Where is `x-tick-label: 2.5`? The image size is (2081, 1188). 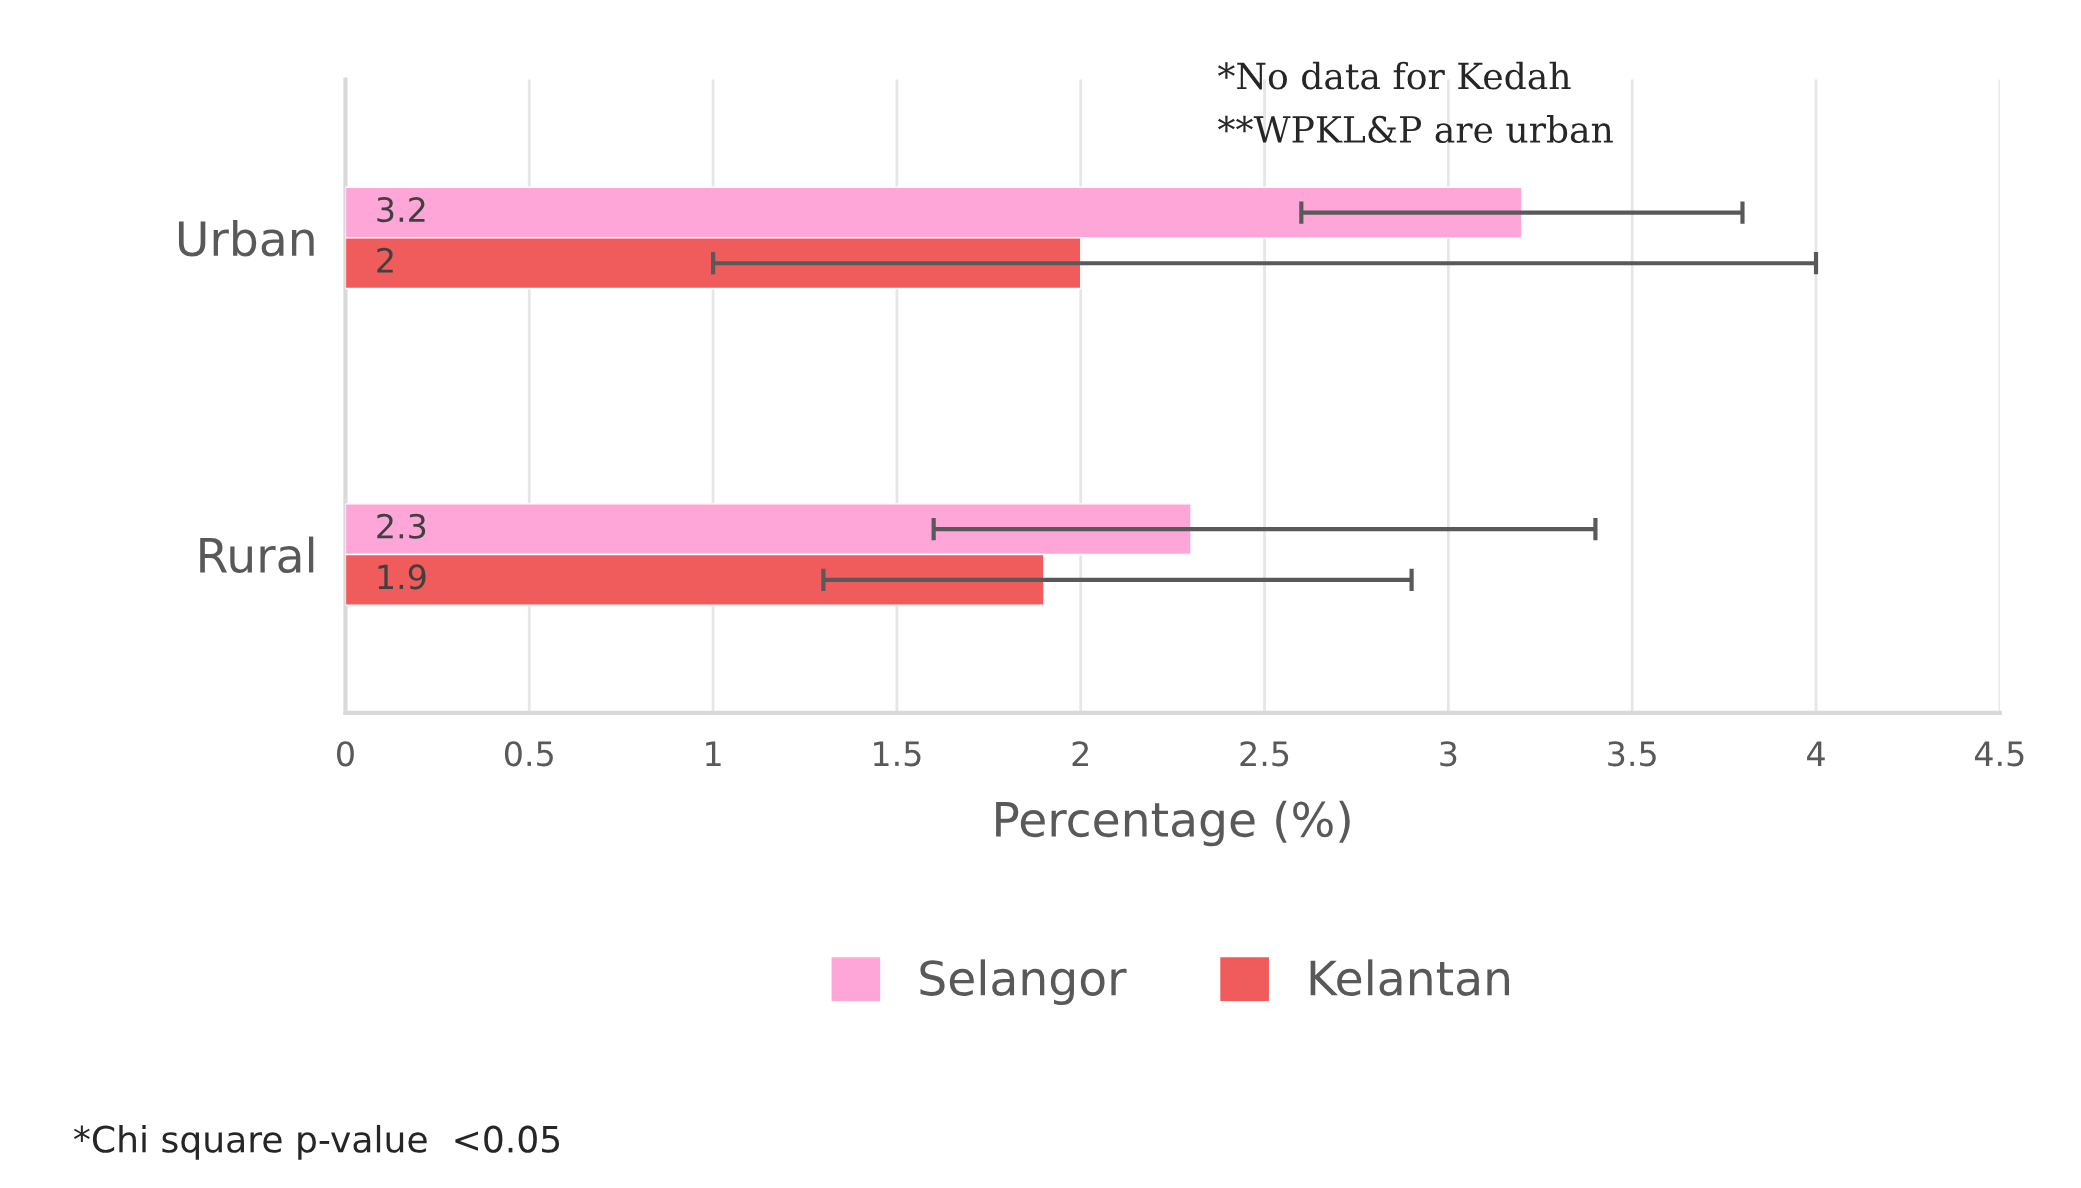
x-tick-label: 2.5 is located at coordinates (1264, 754).